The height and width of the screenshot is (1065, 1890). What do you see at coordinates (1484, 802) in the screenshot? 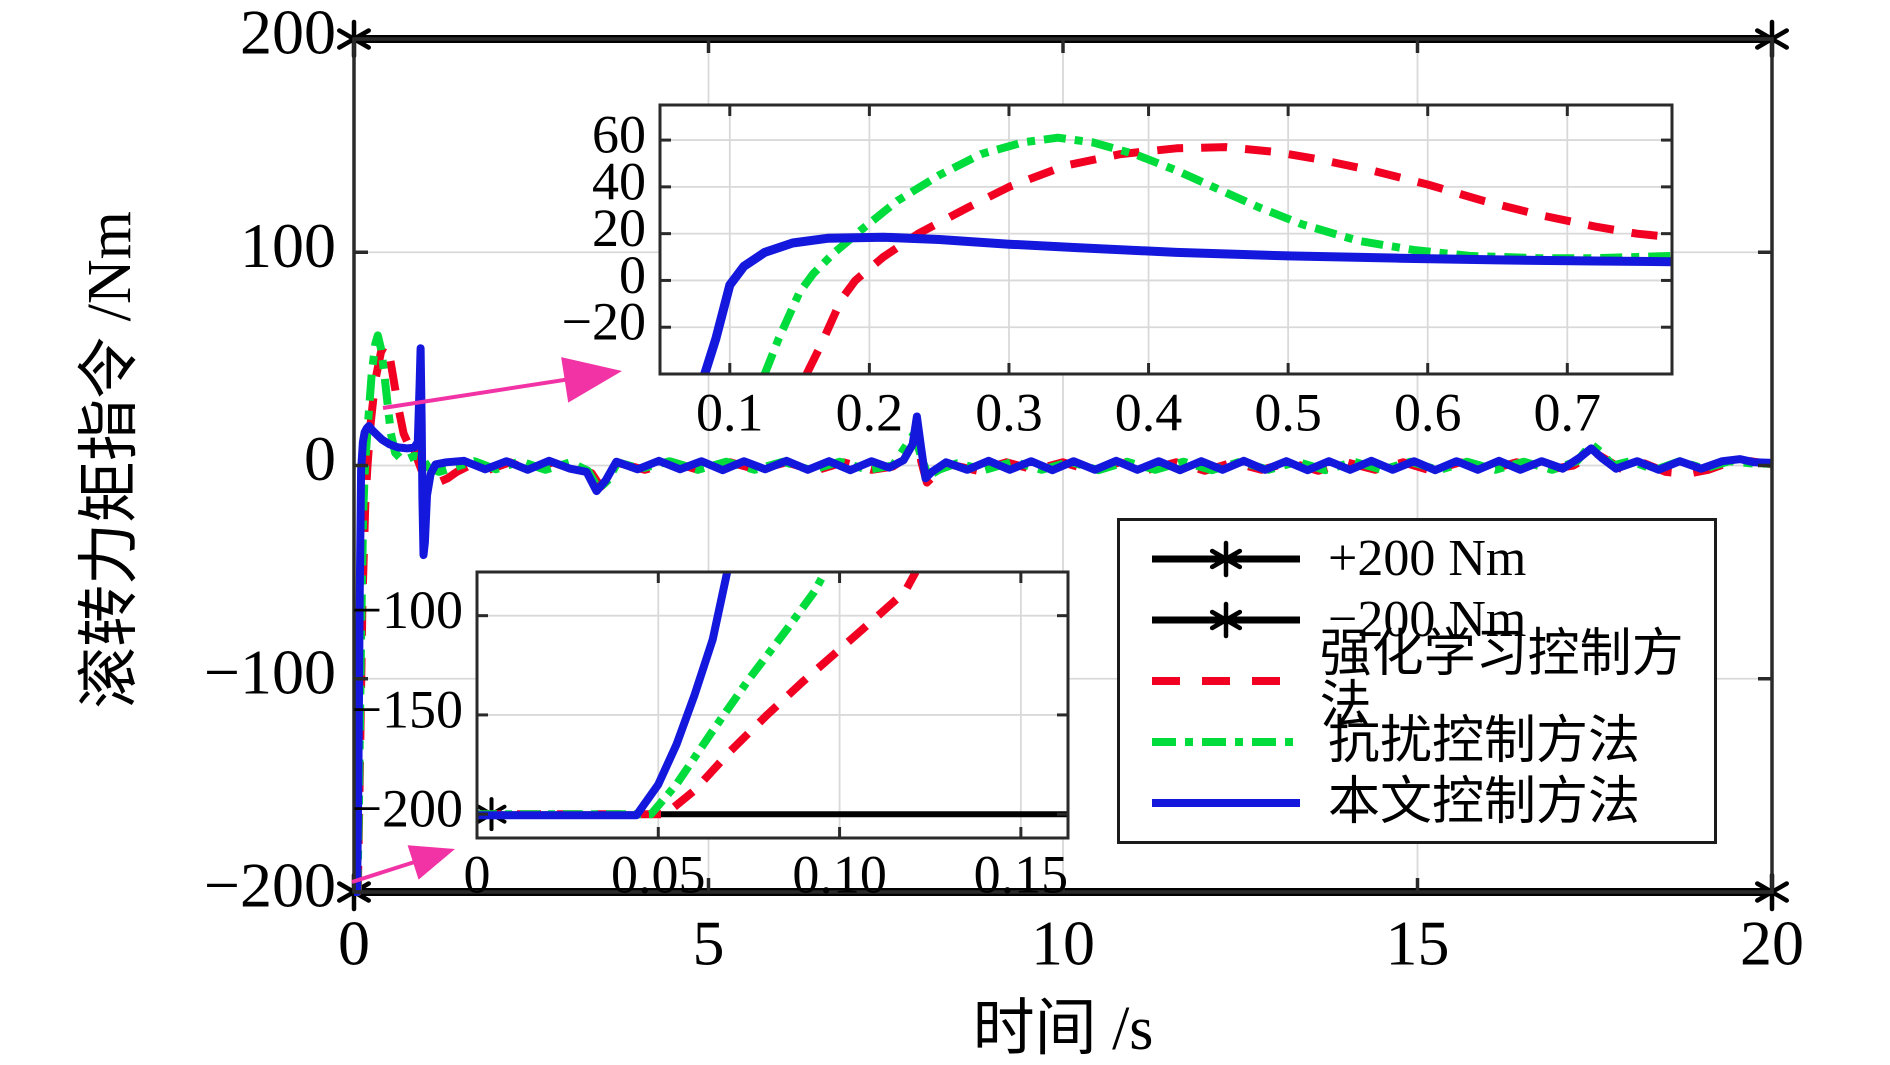
I see `legend-label: 本文控制方法` at bounding box center [1484, 802].